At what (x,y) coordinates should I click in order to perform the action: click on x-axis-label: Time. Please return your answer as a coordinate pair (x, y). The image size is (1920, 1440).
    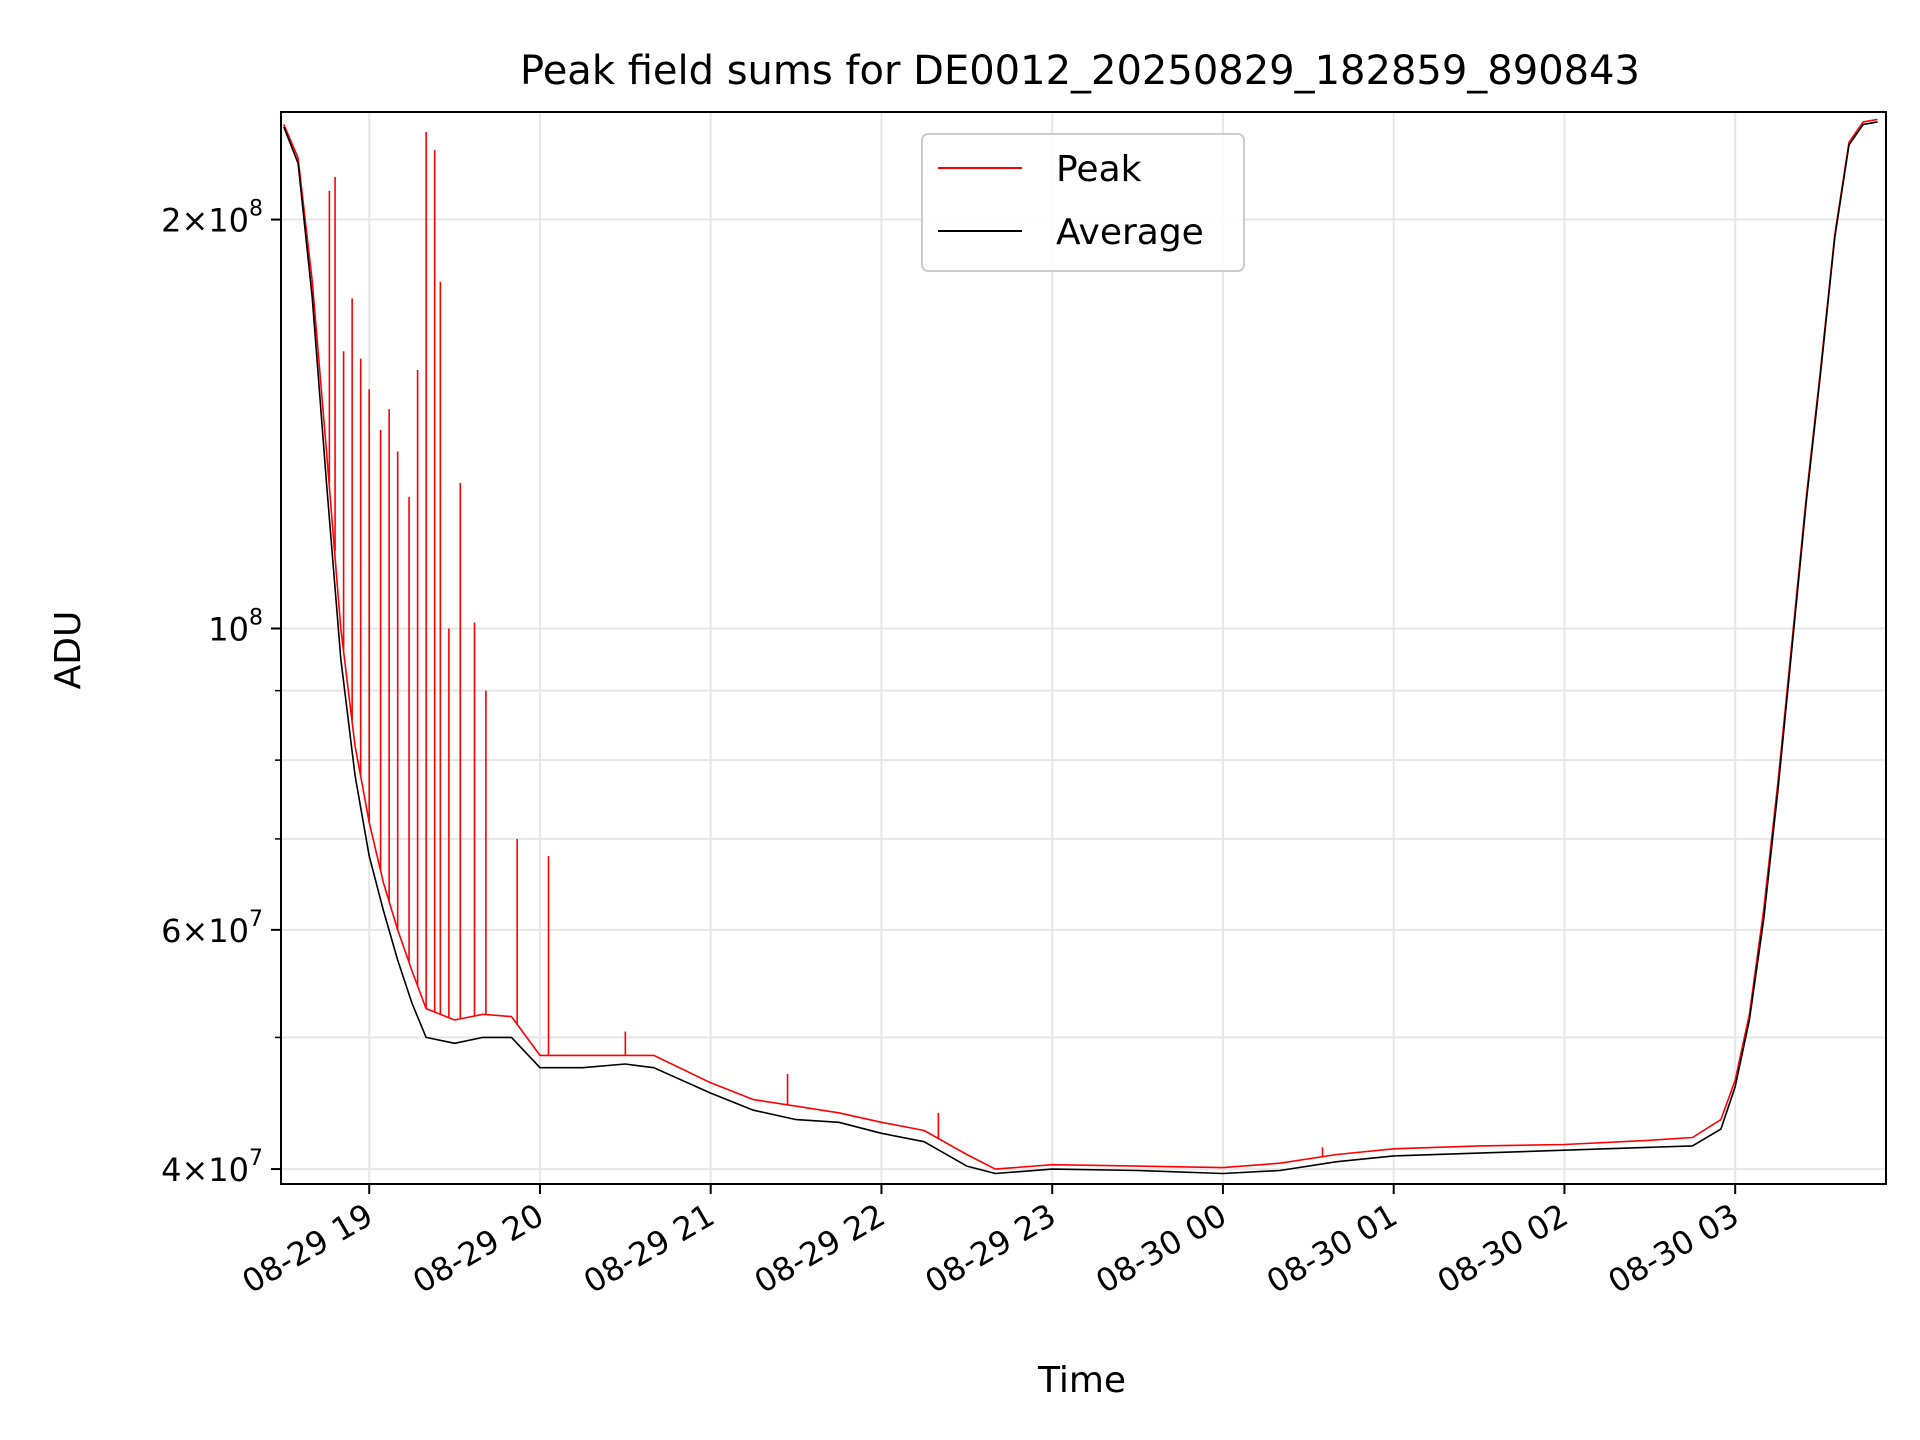
    Looking at the image, I should click on (1081, 1380).